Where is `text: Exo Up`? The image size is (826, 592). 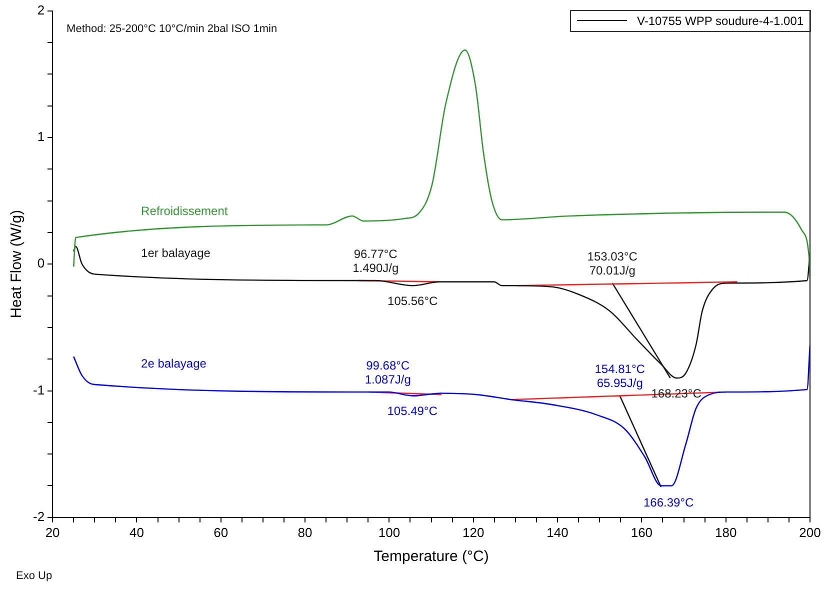
text: Exo Up is located at coordinates (34, 576).